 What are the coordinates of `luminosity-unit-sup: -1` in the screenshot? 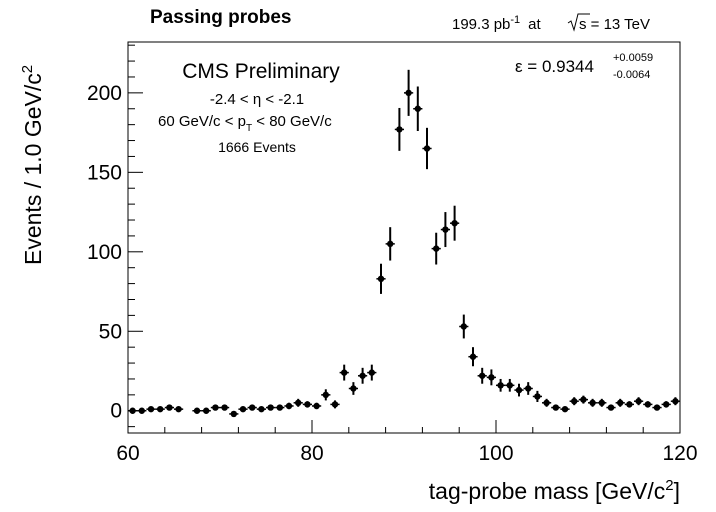 It's located at (515, 20).